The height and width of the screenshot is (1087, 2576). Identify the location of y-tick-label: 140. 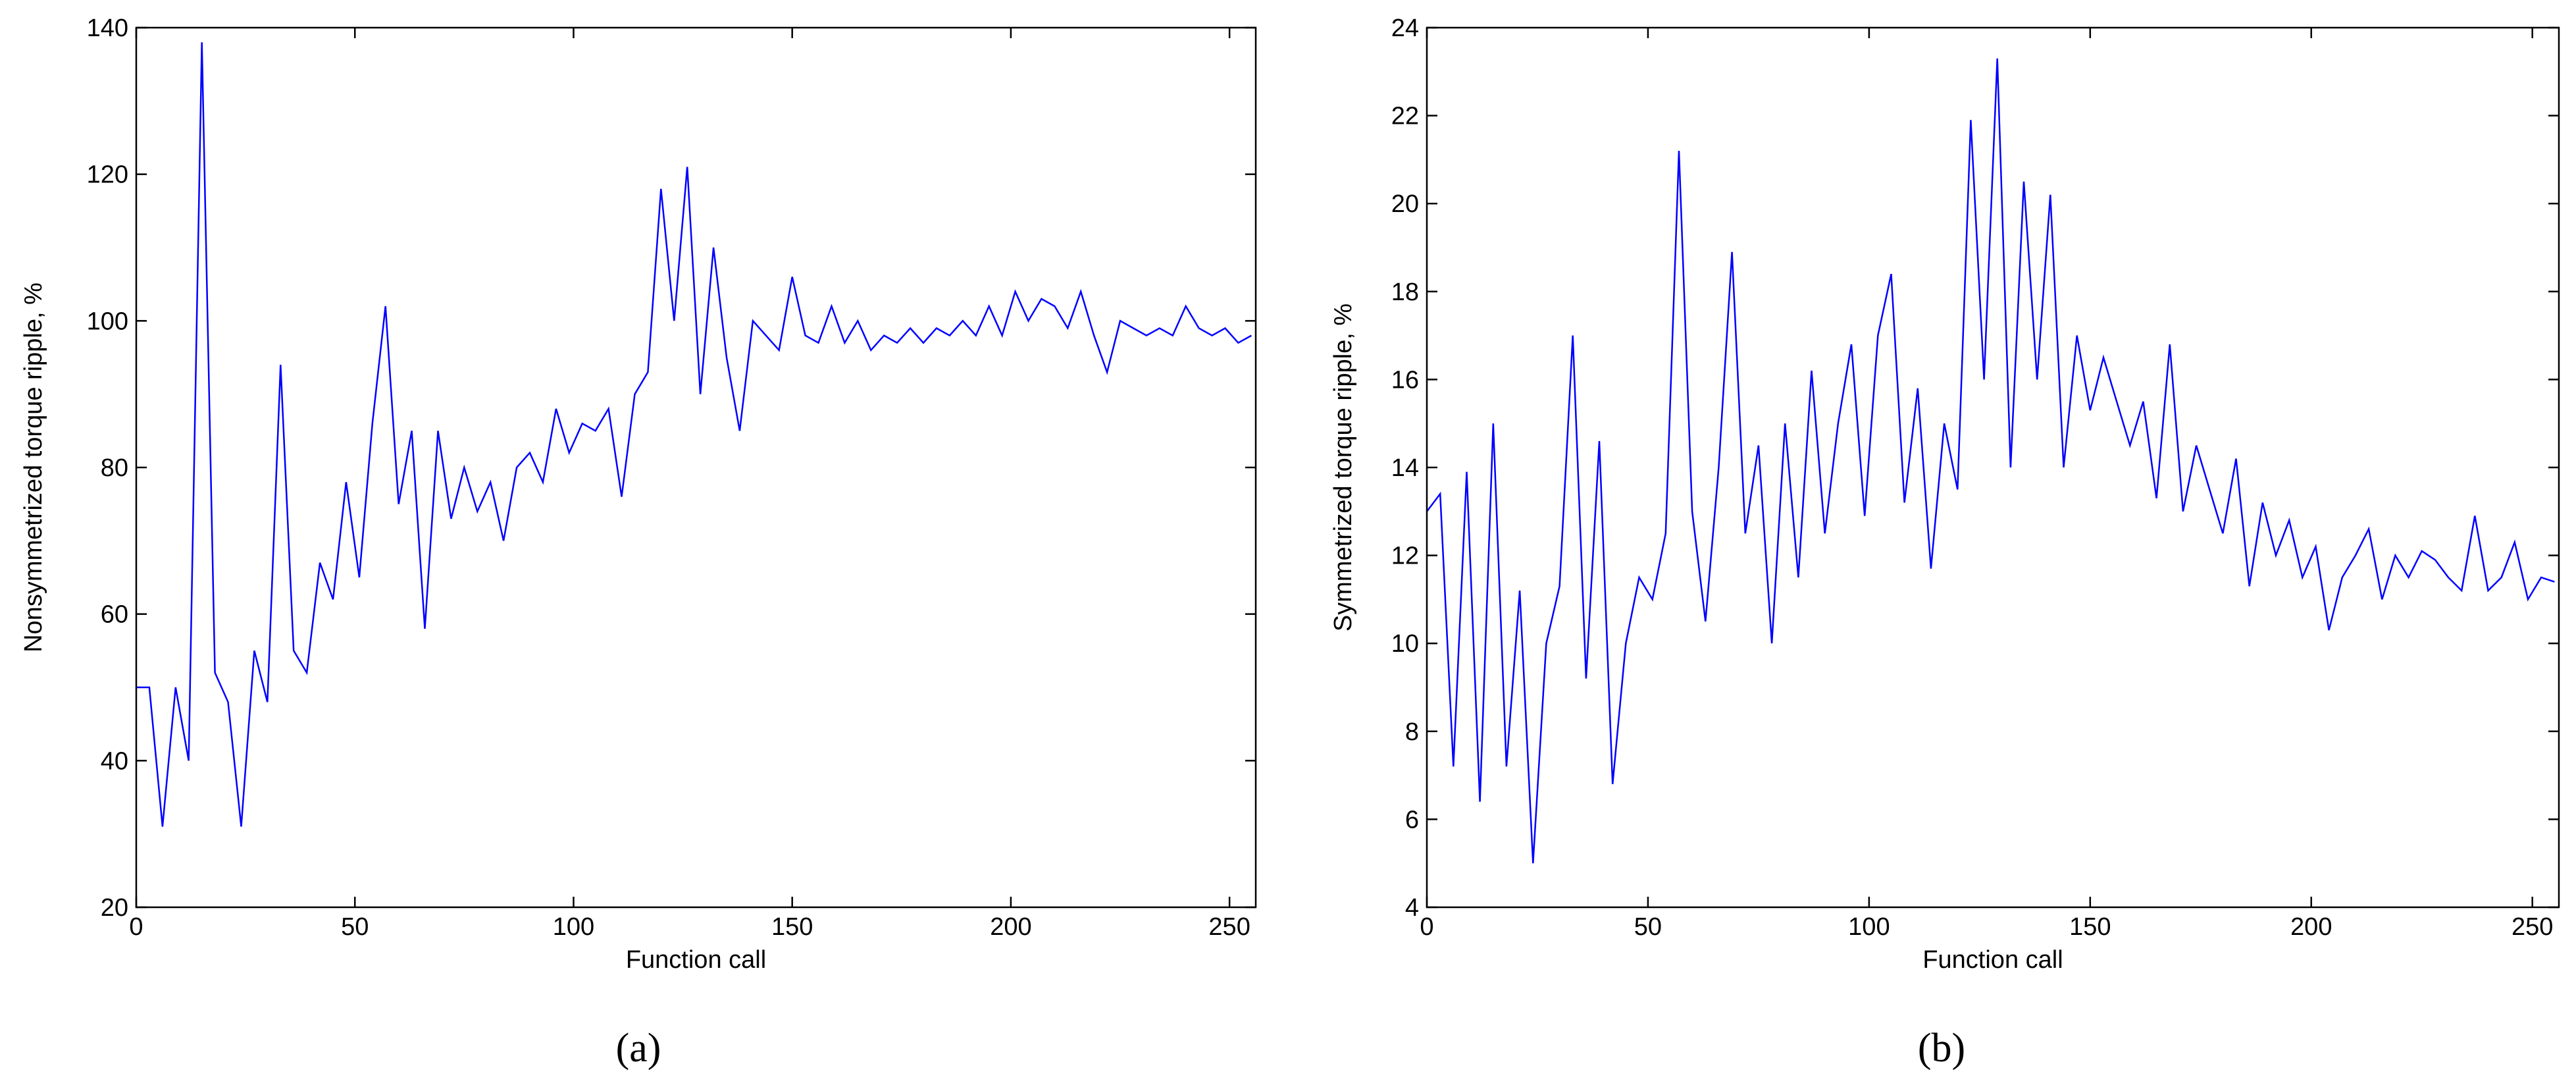
(107, 28).